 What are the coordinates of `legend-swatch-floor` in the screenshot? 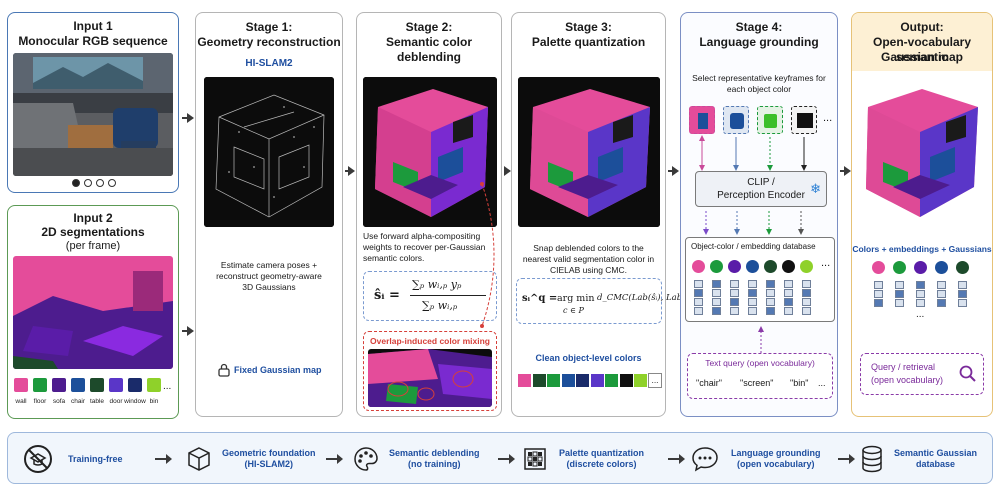 It's located at (40, 385).